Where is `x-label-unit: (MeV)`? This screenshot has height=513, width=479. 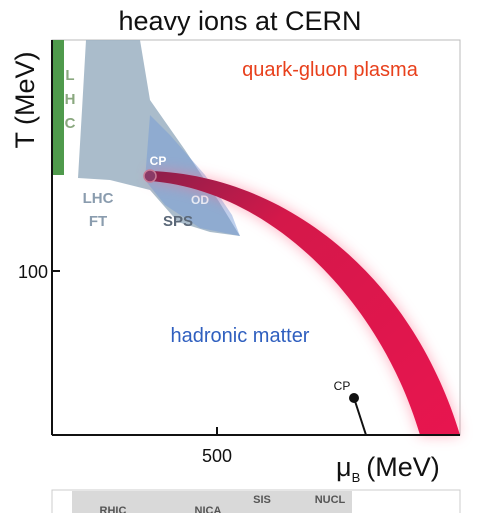 x-label-unit: (MeV) is located at coordinates (403, 467).